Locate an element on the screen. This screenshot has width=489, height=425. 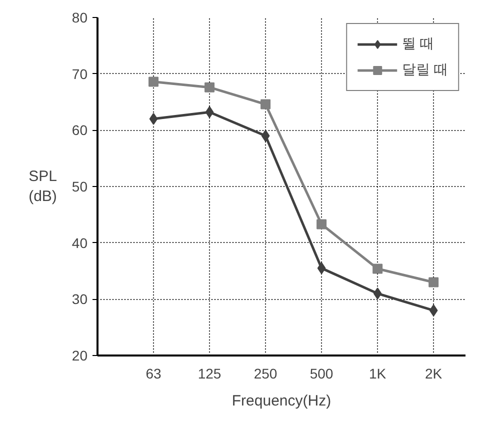
y-tick-label: 50 is located at coordinates (80, 186).